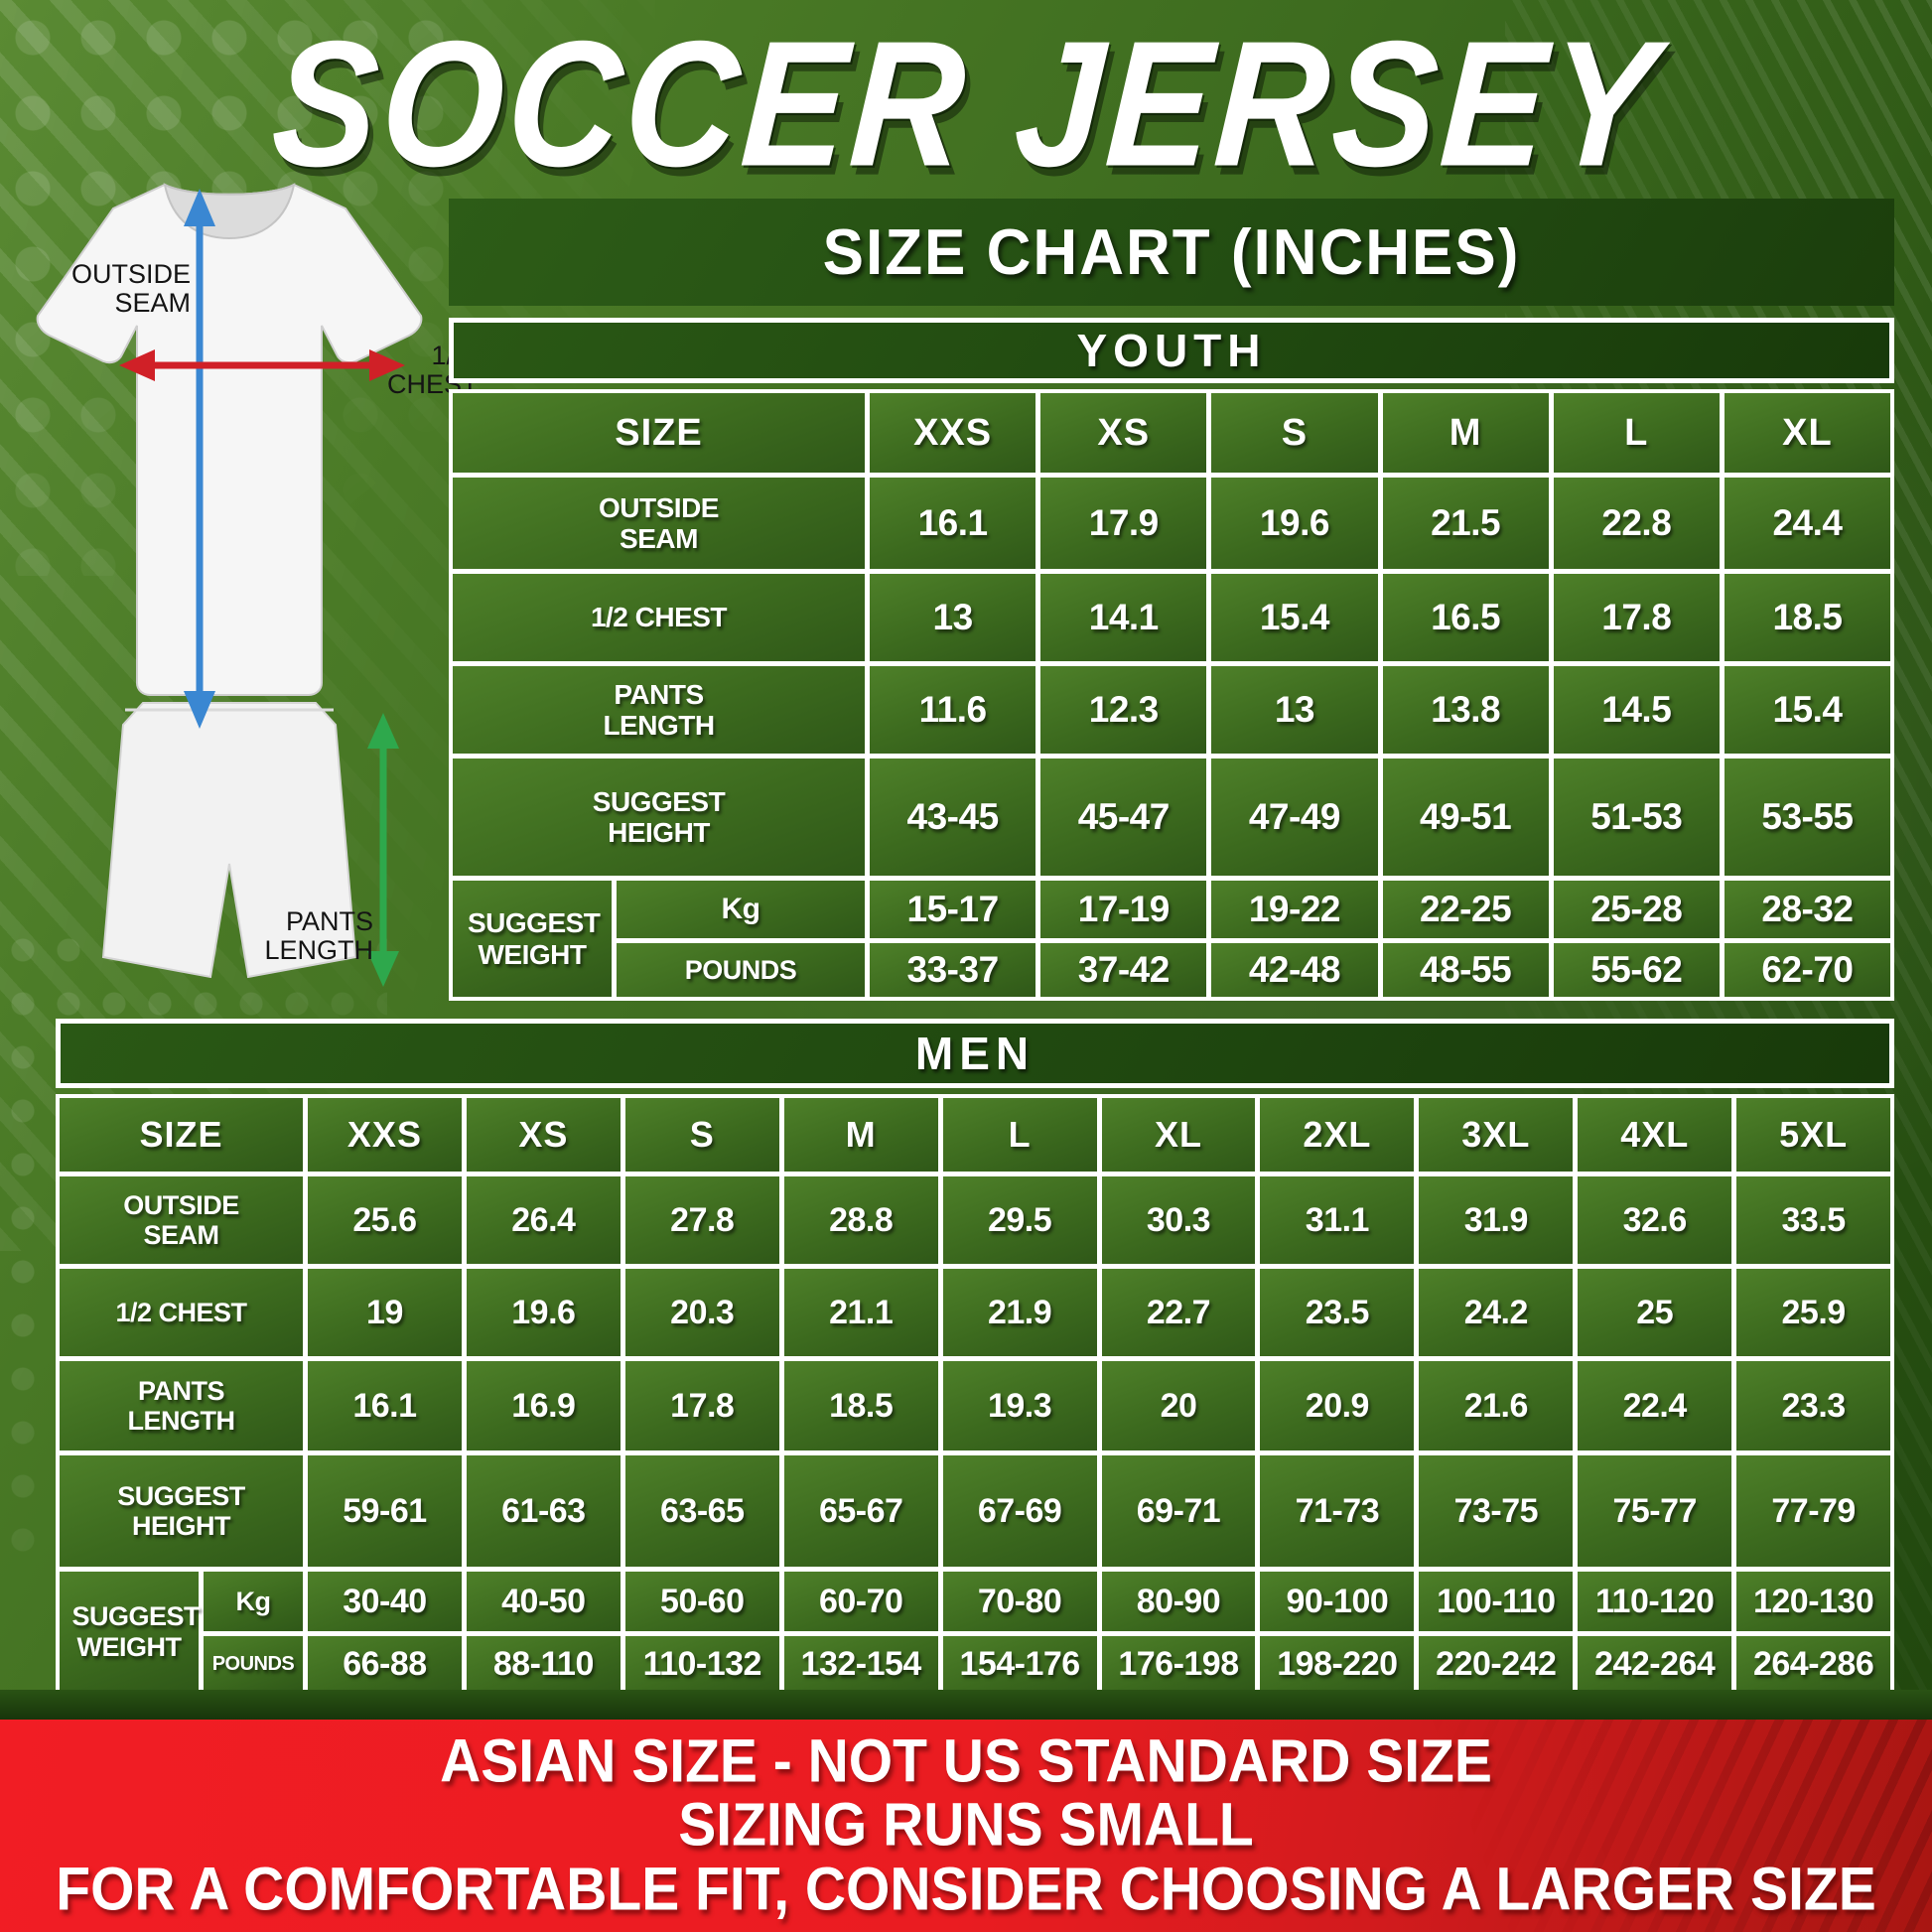  Describe the element at coordinates (1337, 1135) in the screenshot. I see `col-header: 2XL` at that location.